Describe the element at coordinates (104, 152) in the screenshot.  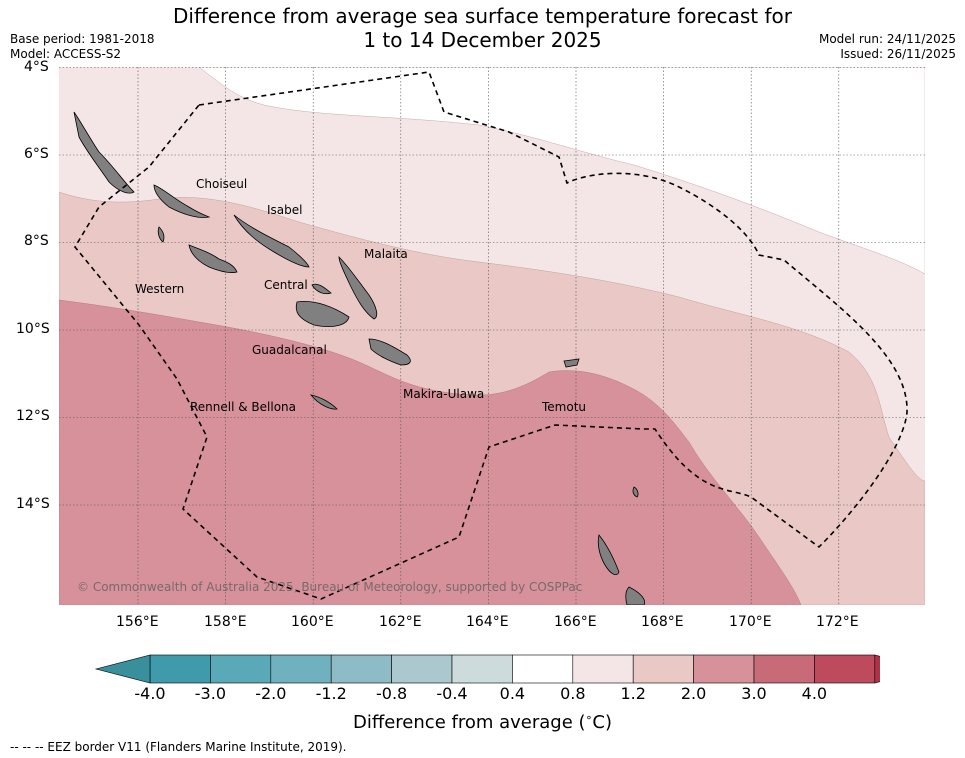
I see `choiseul-island` at that location.